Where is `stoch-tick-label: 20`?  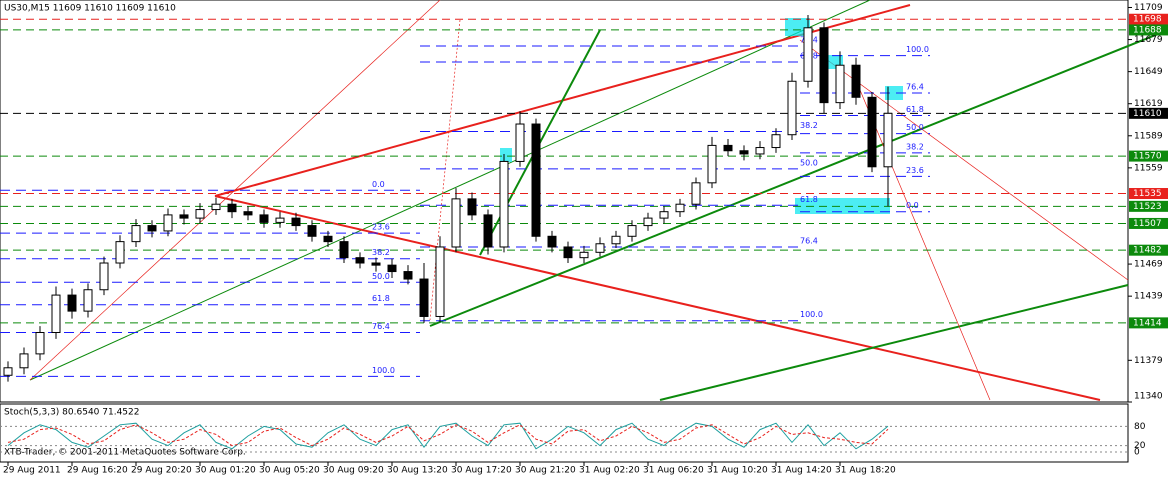 stoch-tick-label: 20 is located at coordinates (1140, 446).